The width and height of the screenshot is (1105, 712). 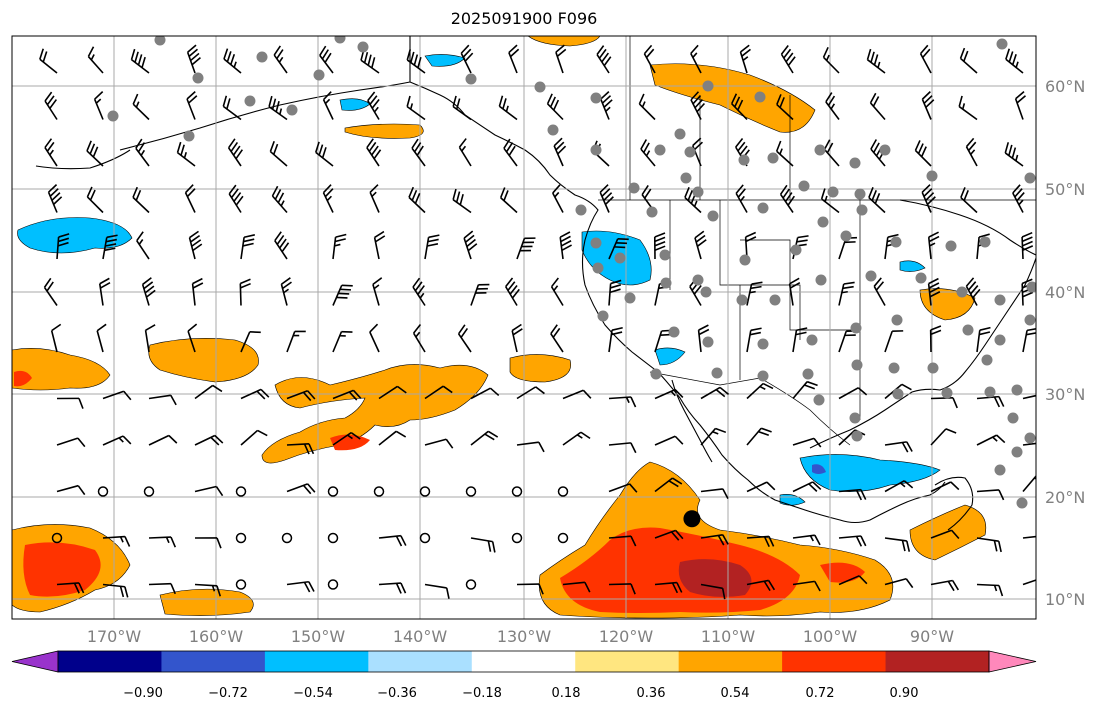 I want to click on latitude-labels: 60°N 50°N 40°N 30°N 20°N 10°N, so click(x=1065, y=343).